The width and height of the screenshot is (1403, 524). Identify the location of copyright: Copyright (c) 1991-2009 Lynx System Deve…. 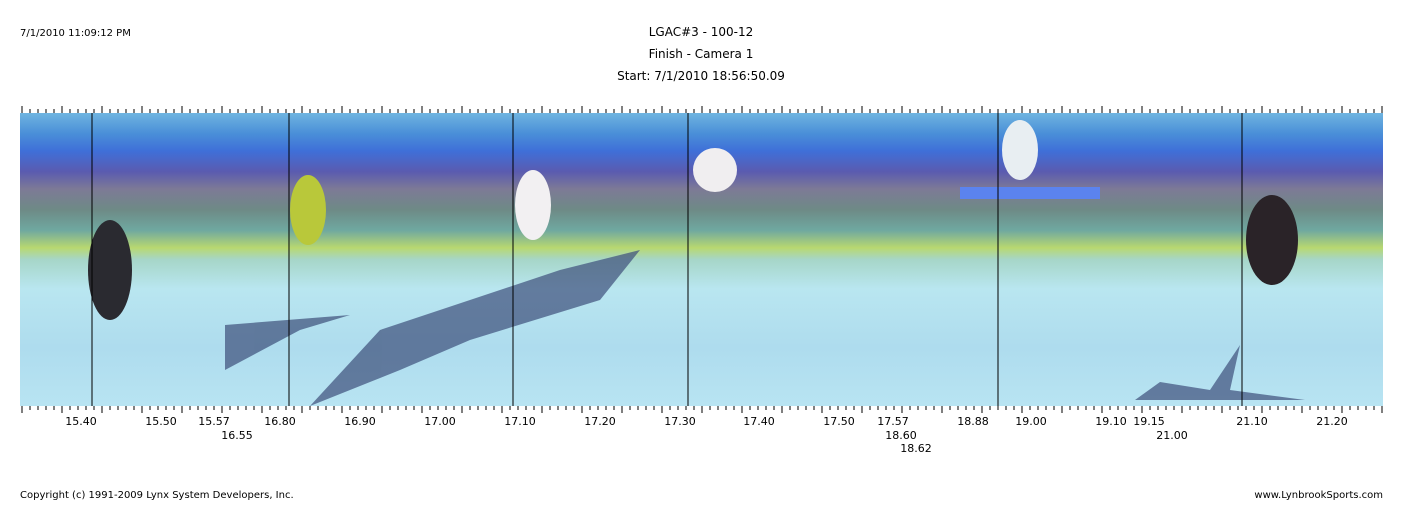
(157, 495).